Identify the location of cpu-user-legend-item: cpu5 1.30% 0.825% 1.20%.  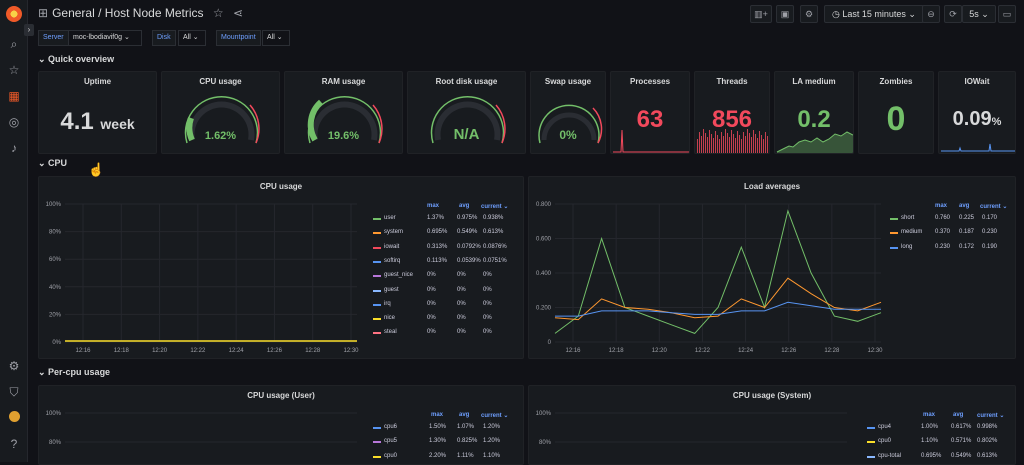
(446, 443).